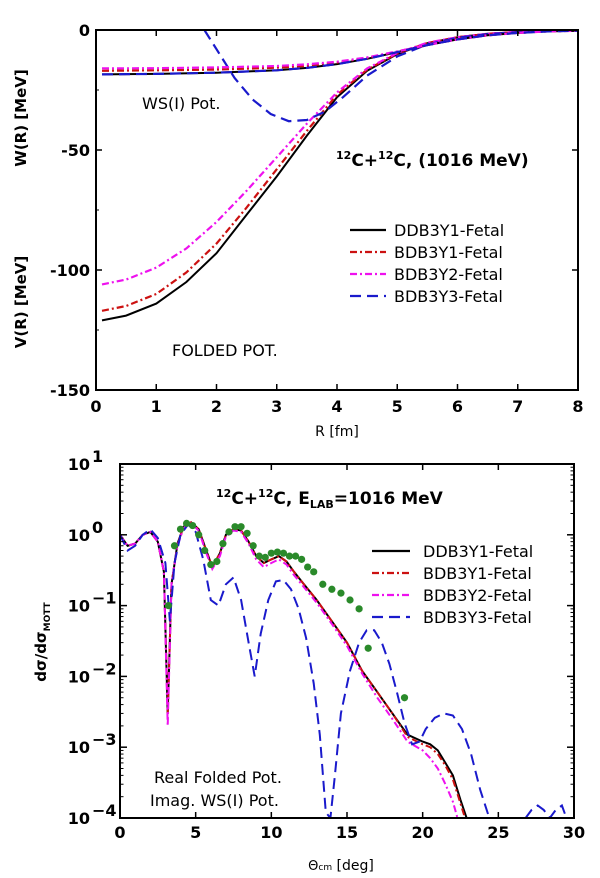 The height and width of the screenshot is (878, 600). I want to click on series-bdb3y3-fetal-real, so click(390, 76).